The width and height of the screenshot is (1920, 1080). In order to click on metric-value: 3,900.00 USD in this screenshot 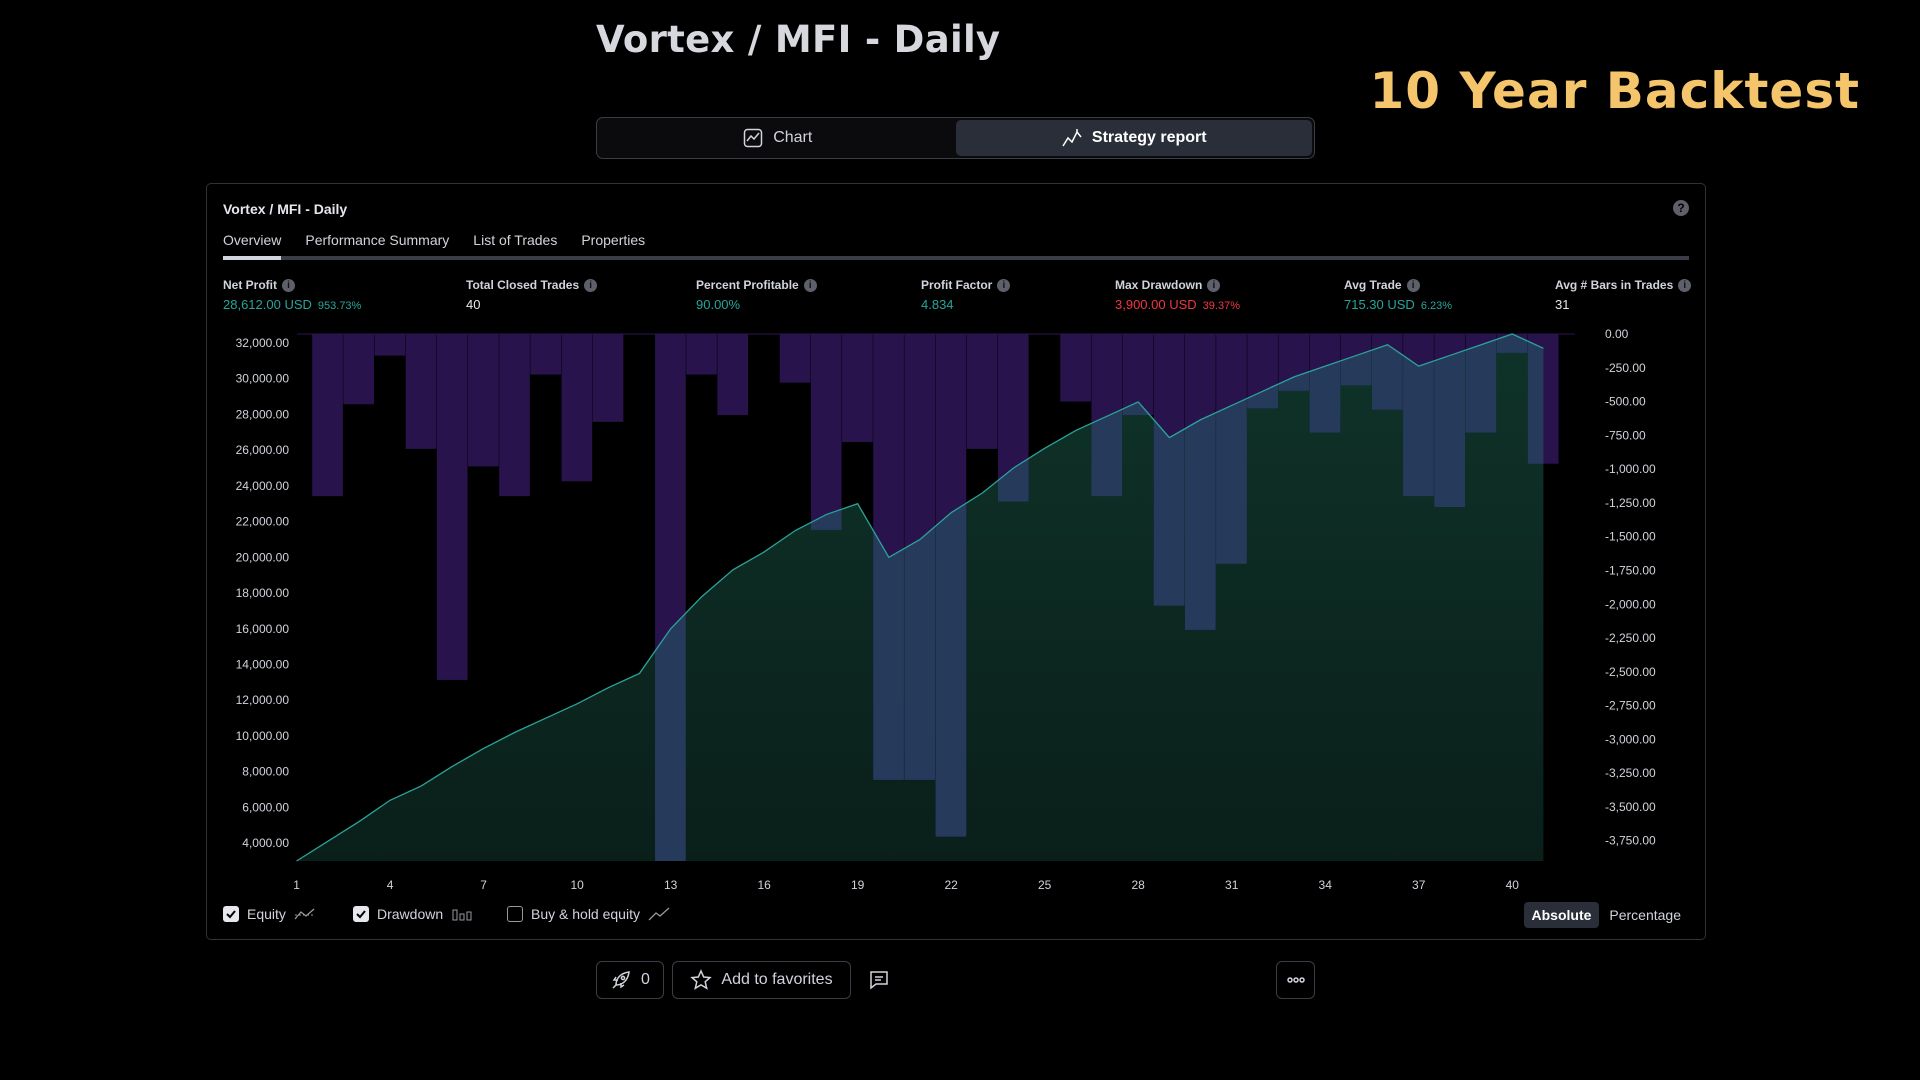, I will do `click(1156, 304)`.